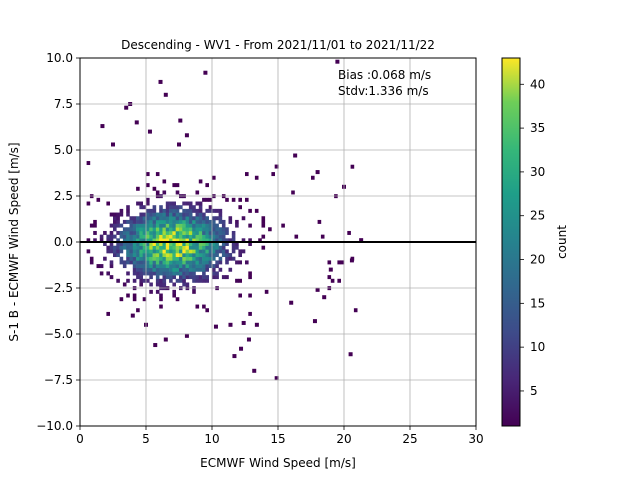 The width and height of the screenshot is (640, 480). I want to click on x-tick-label: 15, so click(277, 439).